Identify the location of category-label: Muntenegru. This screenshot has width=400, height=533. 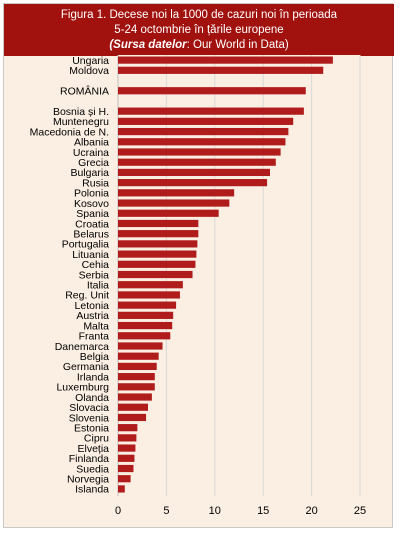
(81, 122).